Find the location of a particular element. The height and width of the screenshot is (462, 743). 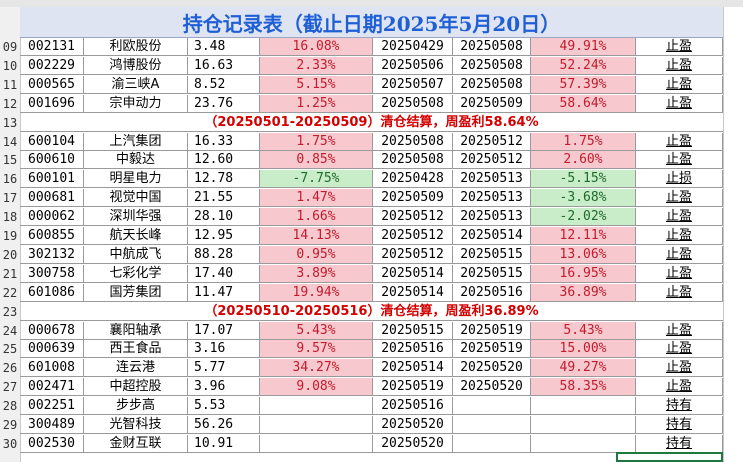

price-cell: 3.16 is located at coordinates (224, 349).